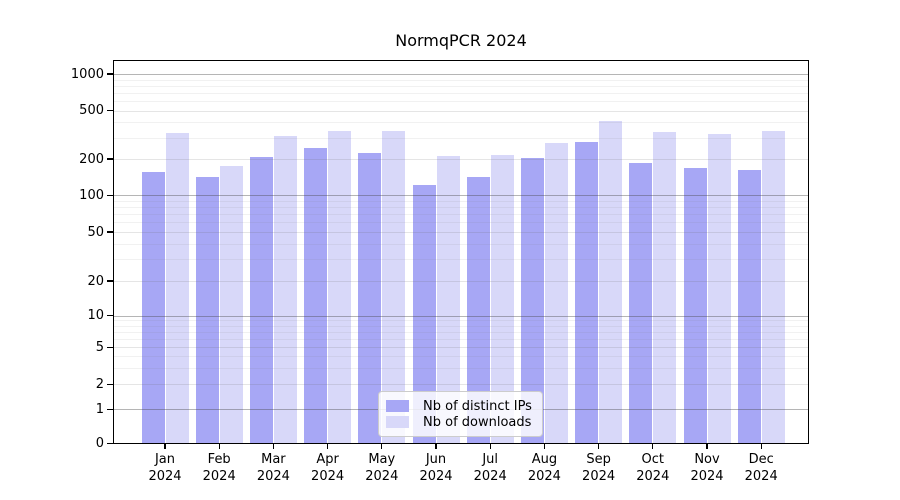 The width and height of the screenshot is (900, 500). What do you see at coordinates (598, 459) in the screenshot?
I see `x-tick-month: Sep` at bounding box center [598, 459].